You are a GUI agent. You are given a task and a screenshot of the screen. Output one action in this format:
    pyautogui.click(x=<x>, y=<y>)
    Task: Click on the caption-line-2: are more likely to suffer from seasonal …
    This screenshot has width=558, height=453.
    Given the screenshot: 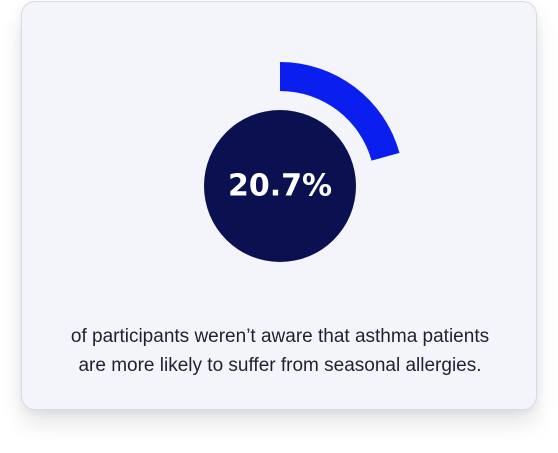 What is the action you would take?
    pyautogui.click(x=280, y=365)
    